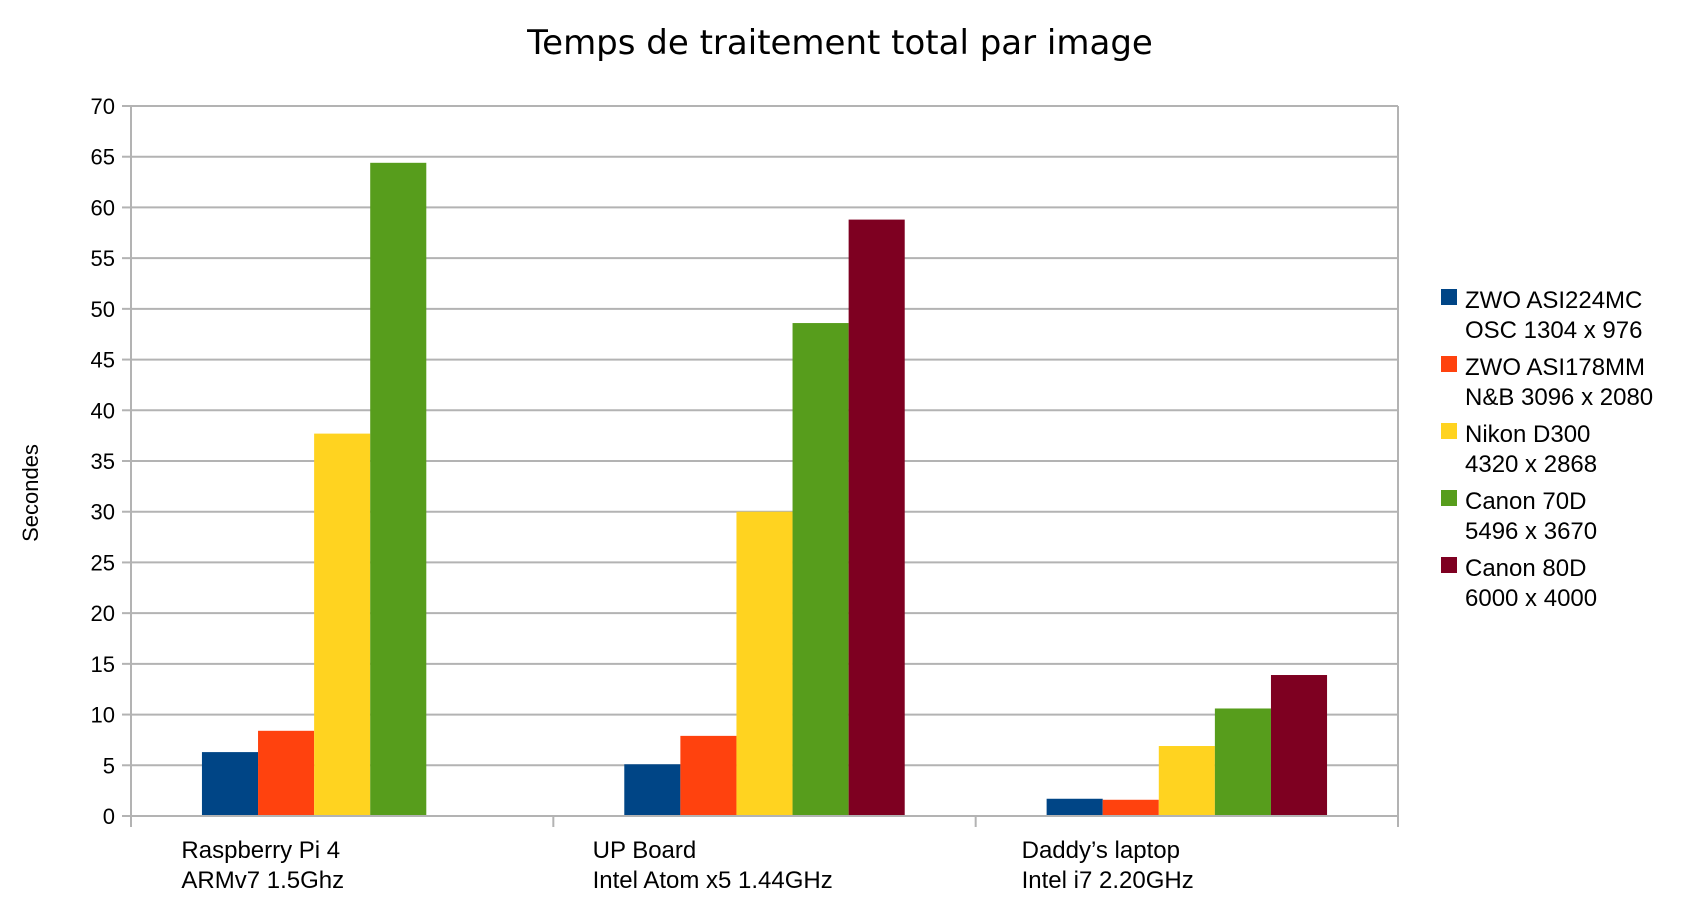 The width and height of the screenshot is (1683, 901). Describe the element at coordinates (1553, 300) in the screenshot. I see `legend-entry-line: ZWO ASI224MC` at that location.